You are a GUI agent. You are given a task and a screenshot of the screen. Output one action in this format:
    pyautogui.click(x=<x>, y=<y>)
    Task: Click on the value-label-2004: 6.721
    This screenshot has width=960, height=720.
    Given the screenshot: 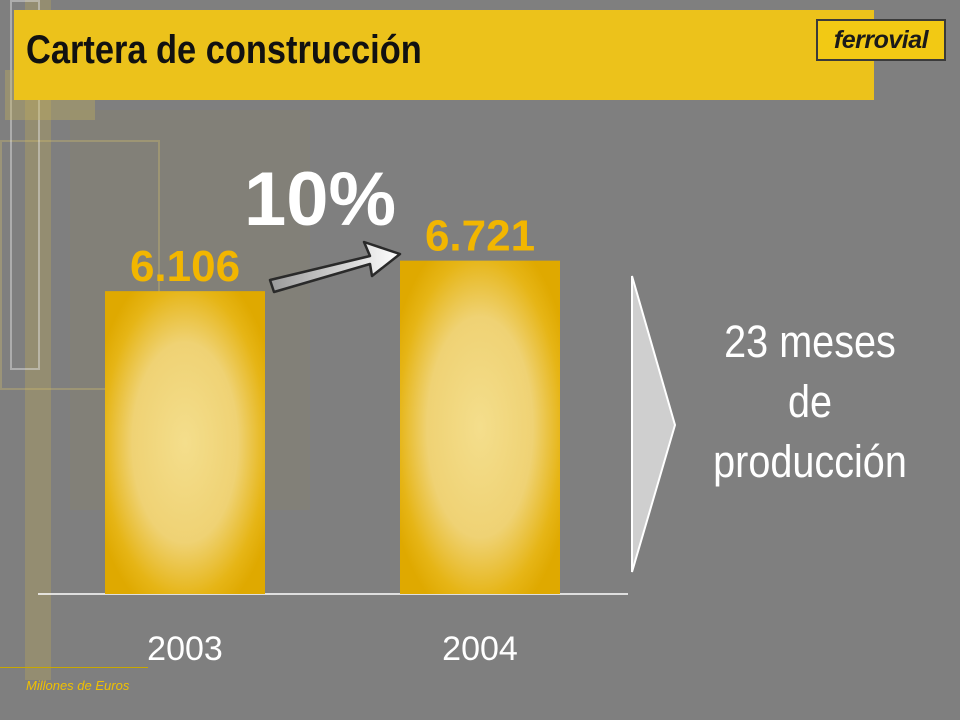 What is the action you would take?
    pyautogui.click(x=480, y=236)
    